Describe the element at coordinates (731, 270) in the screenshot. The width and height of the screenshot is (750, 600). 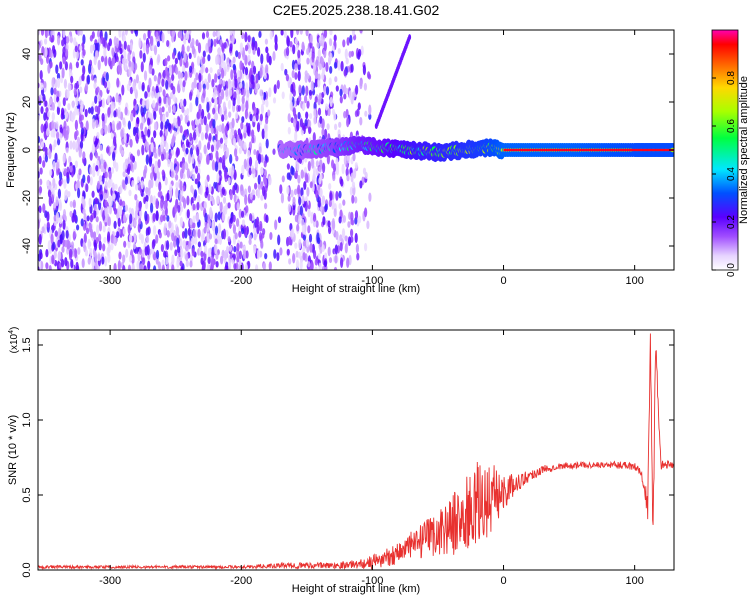
I see `colorbar-tick-label: 0.0` at that location.